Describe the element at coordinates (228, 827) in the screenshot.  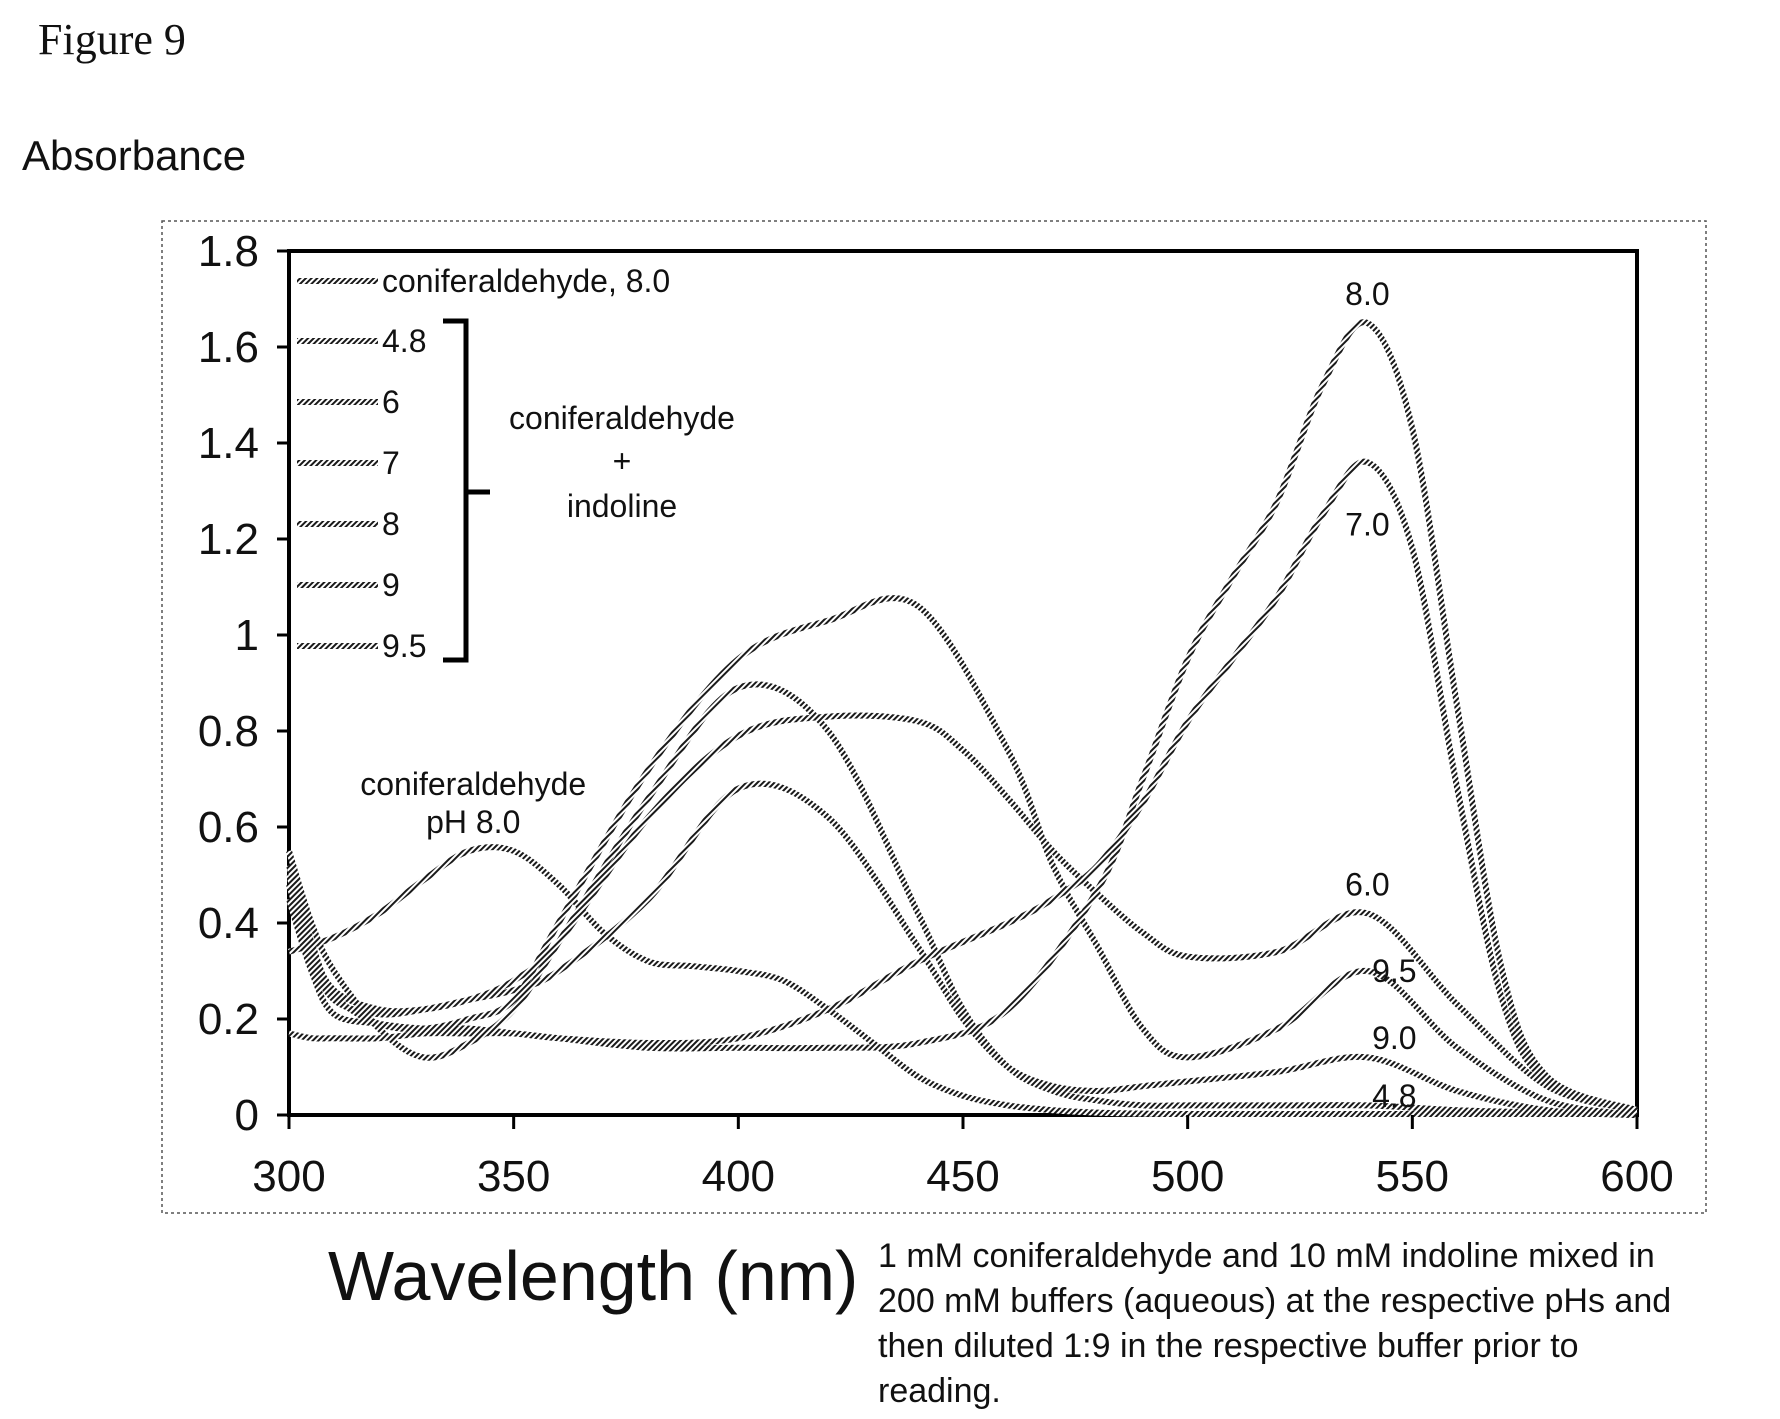
I see `y-tick-label: 0.6` at that location.